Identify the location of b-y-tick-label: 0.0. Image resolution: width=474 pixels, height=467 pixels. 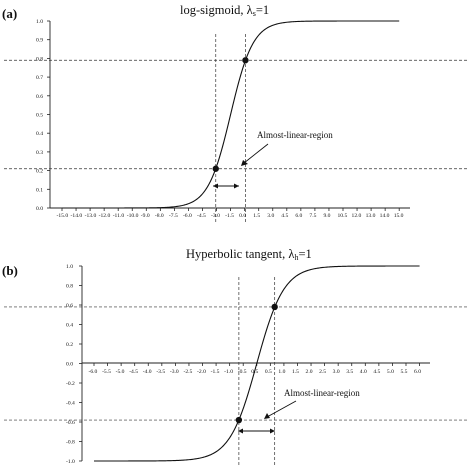
(69, 365).